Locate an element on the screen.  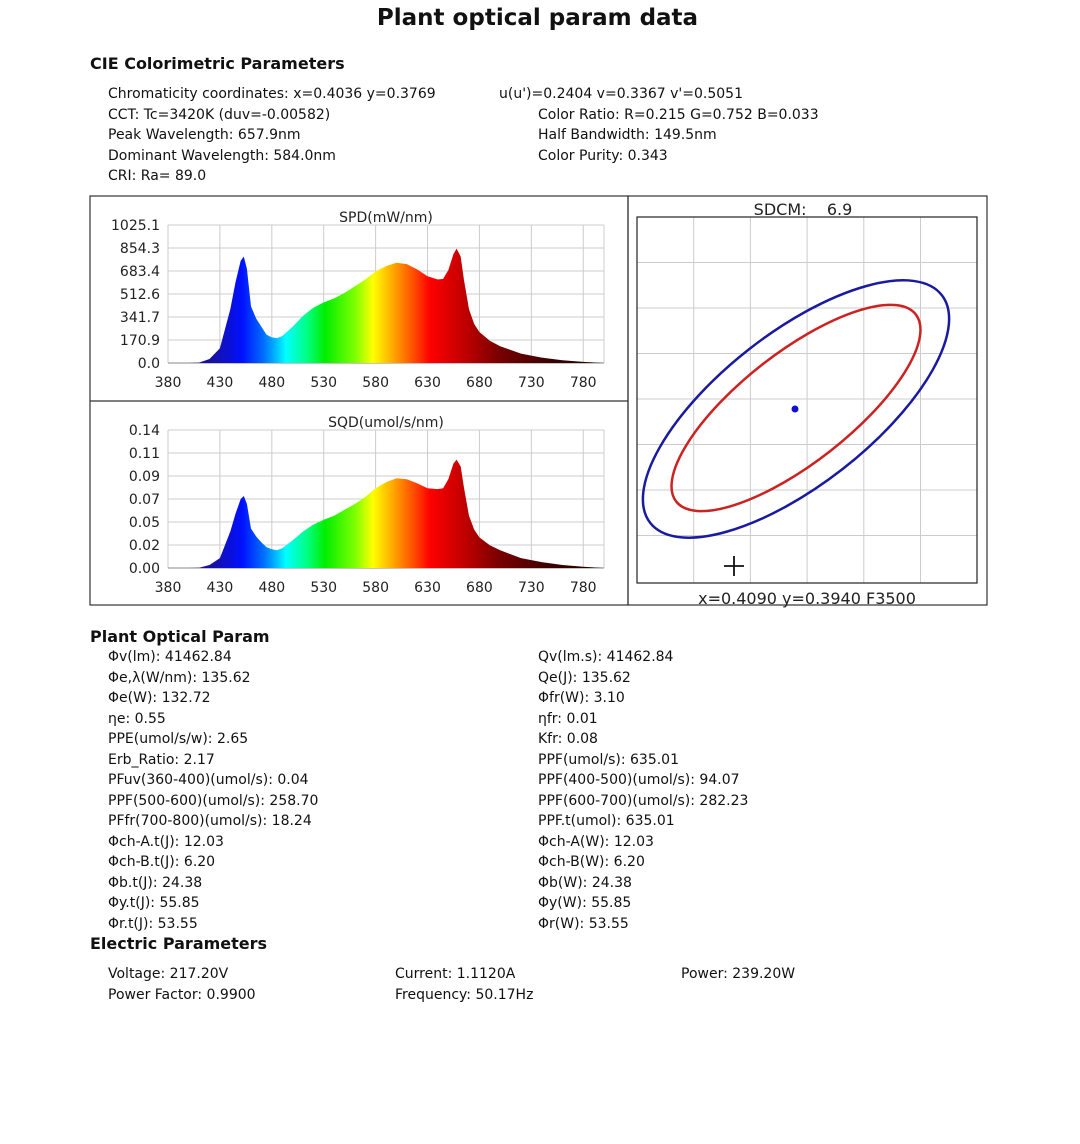
sdcm-chart: SDCM: 6.9 x=0.4090 y=0.3940 F3500 is located at coordinates (807, 404).